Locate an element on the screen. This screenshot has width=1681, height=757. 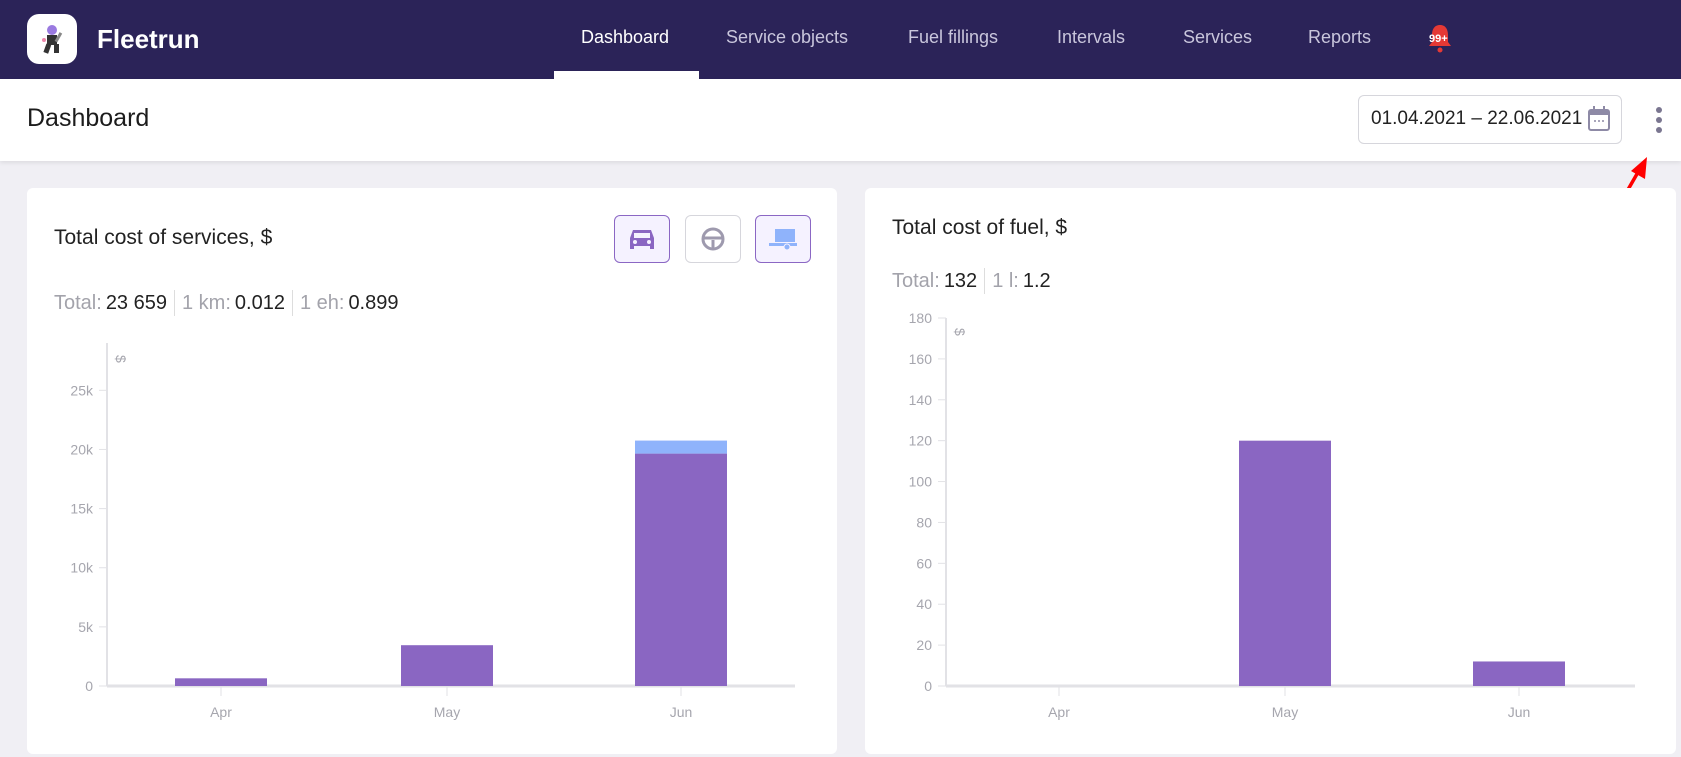
stat-label: 1 km: is located at coordinates (206, 302).